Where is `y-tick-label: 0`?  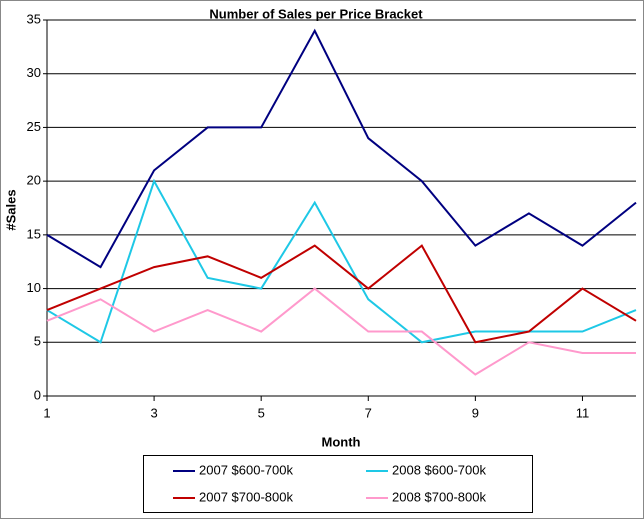
y-tick-label: 0 is located at coordinates (37, 394).